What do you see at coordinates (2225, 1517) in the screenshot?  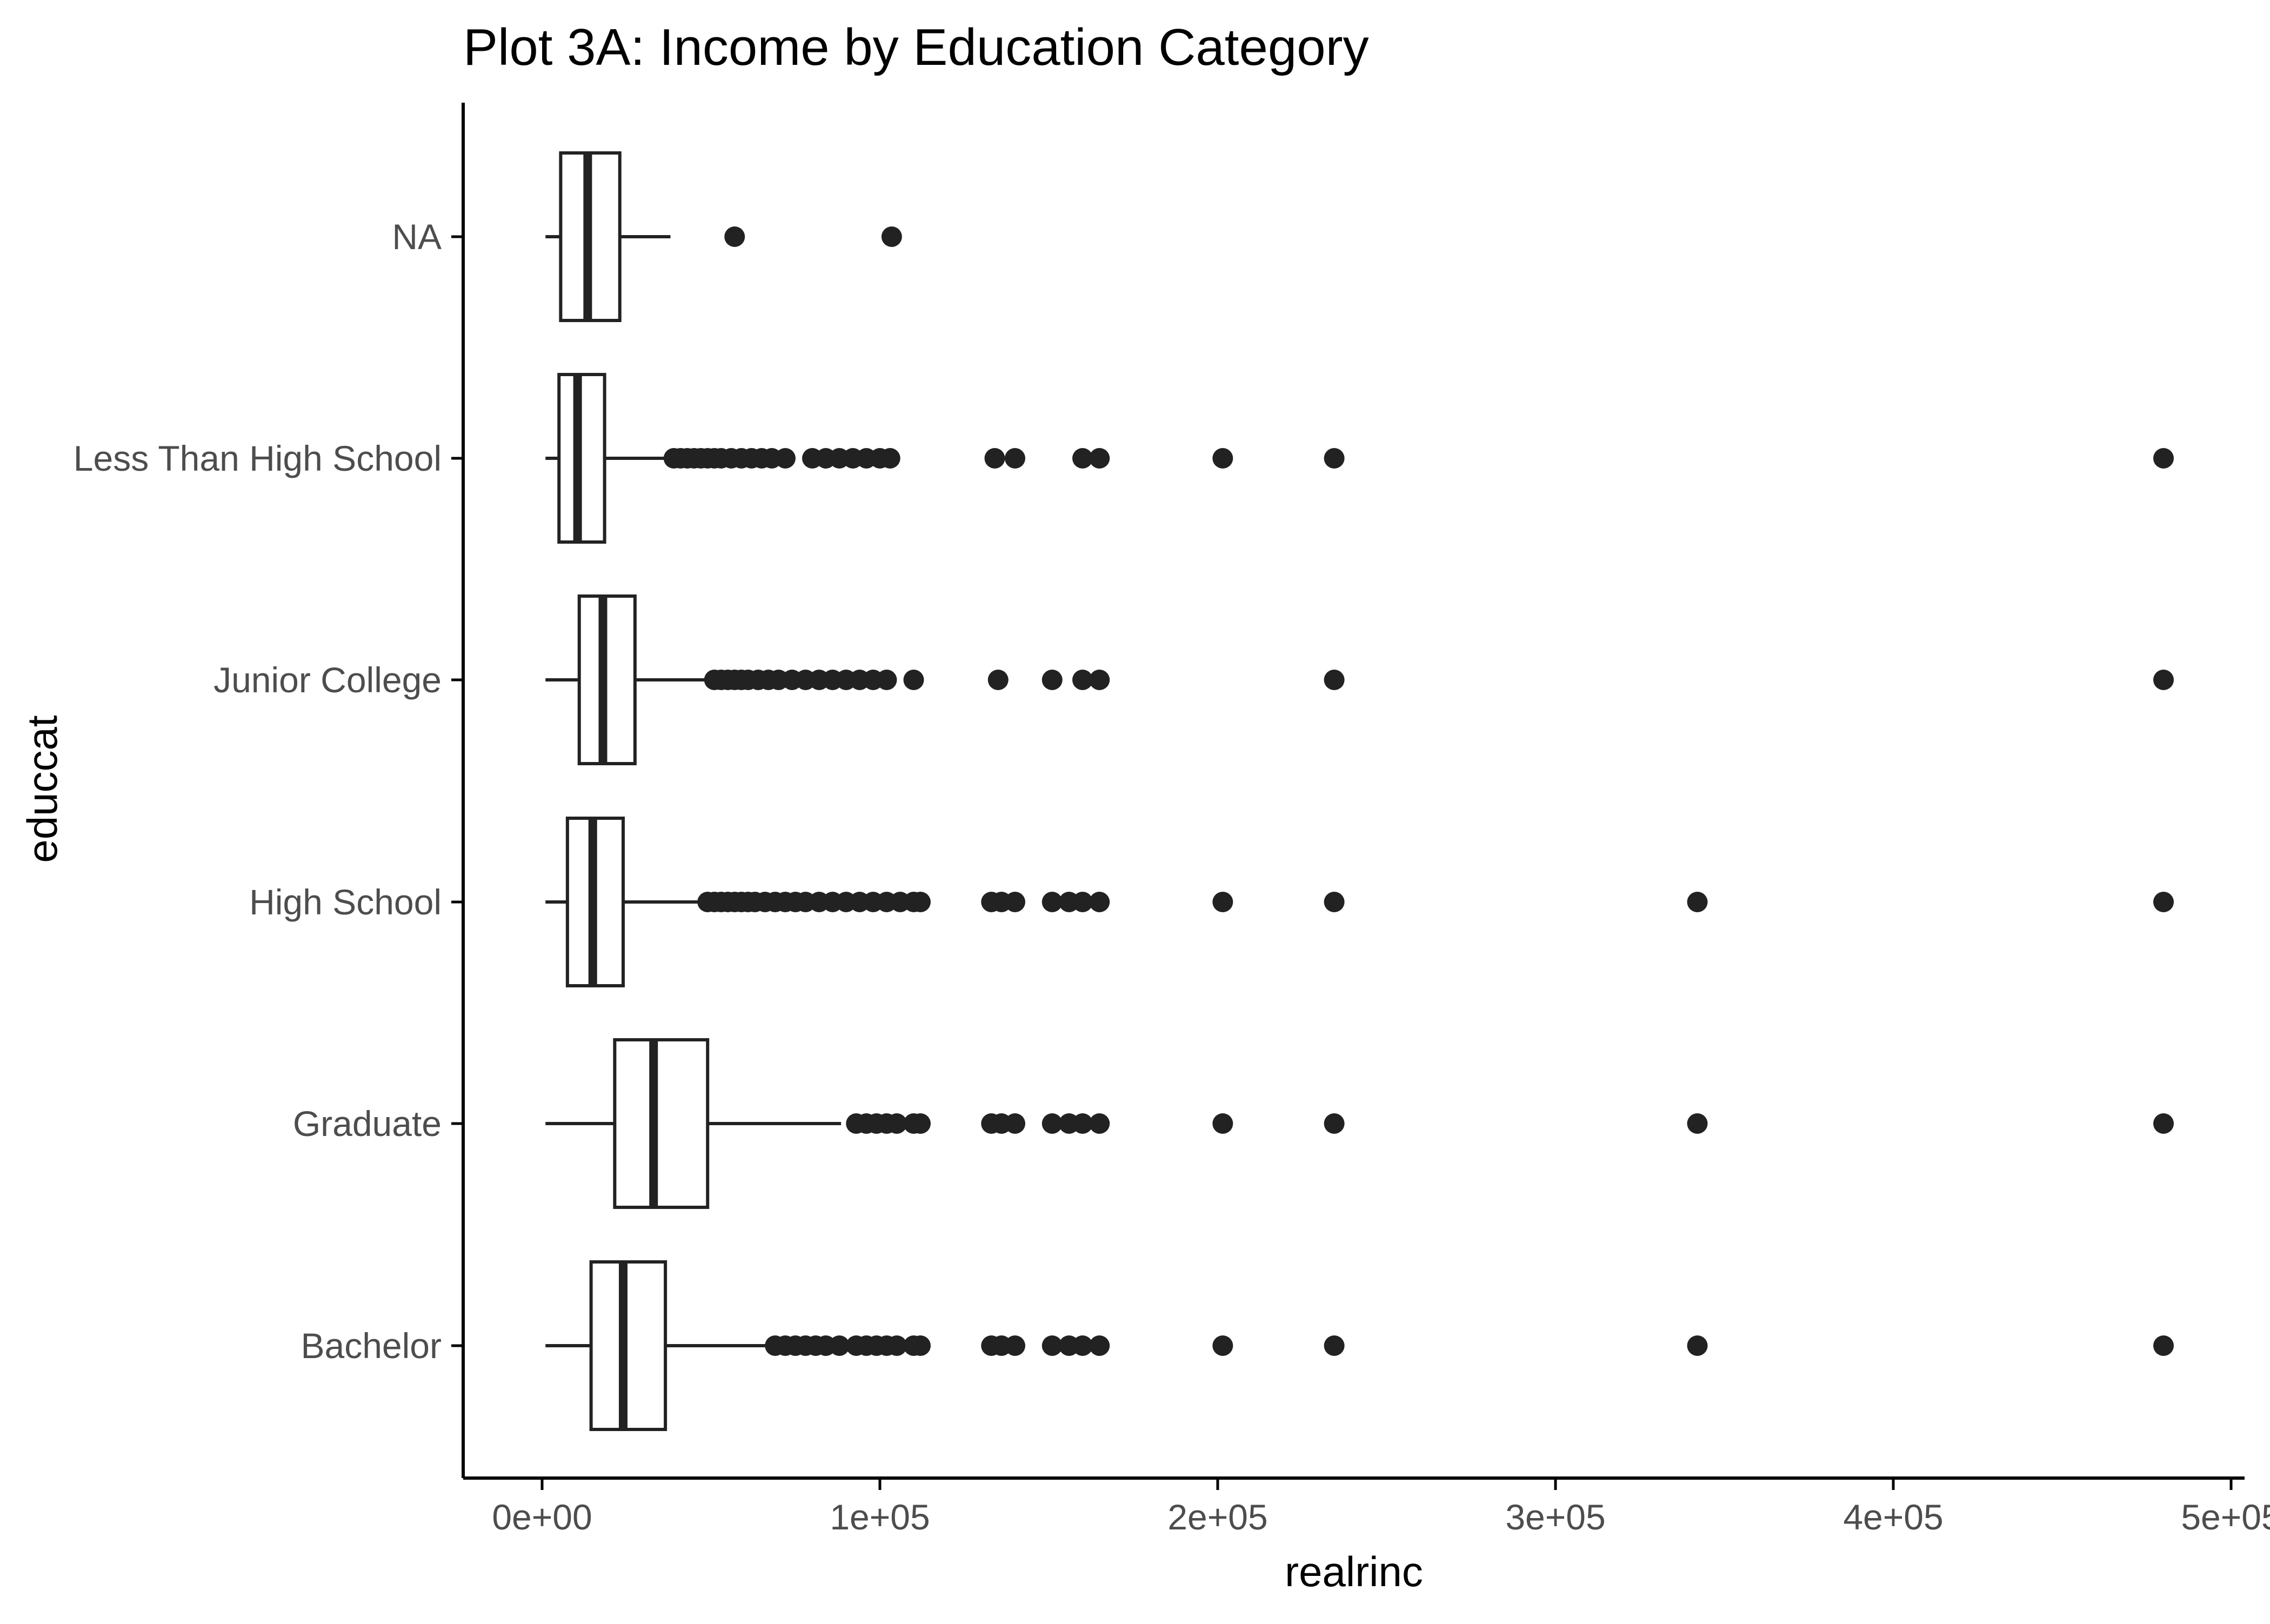 I see `x-tick-label: 5e+05` at bounding box center [2225, 1517].